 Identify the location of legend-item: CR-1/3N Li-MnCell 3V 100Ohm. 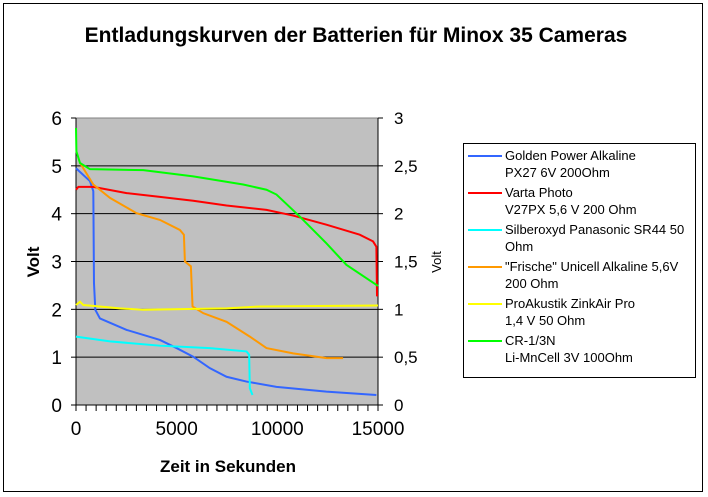
(579, 349).